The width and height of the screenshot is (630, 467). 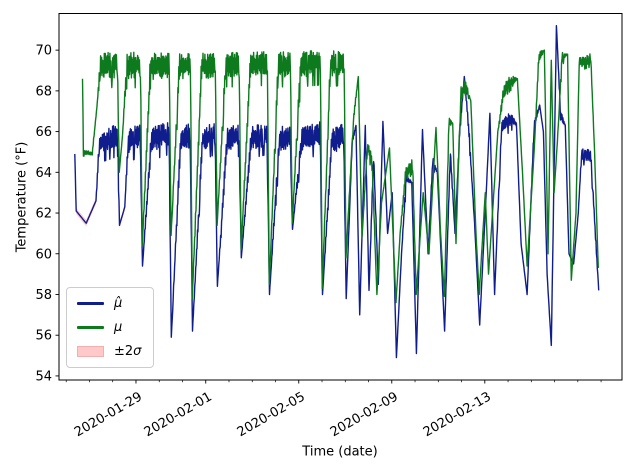 What do you see at coordinates (178, 414) in the screenshot?
I see `x-tick-label: 2020-02-01` at bounding box center [178, 414].